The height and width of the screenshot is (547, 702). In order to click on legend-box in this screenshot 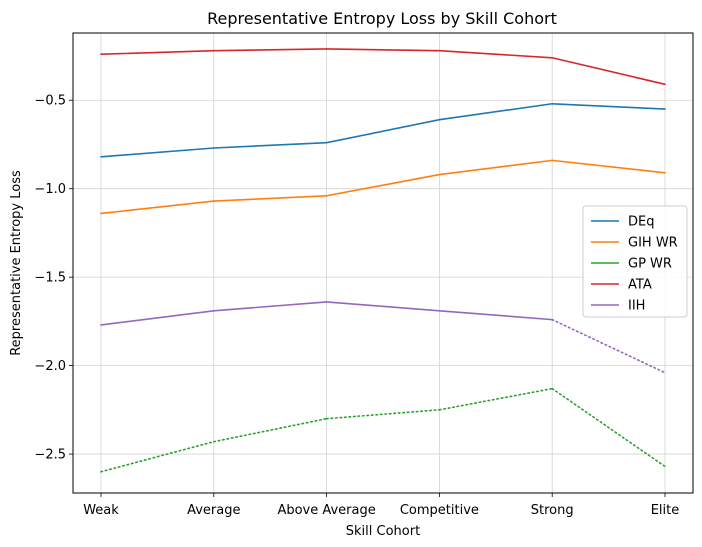, I will do `click(635, 261)`.